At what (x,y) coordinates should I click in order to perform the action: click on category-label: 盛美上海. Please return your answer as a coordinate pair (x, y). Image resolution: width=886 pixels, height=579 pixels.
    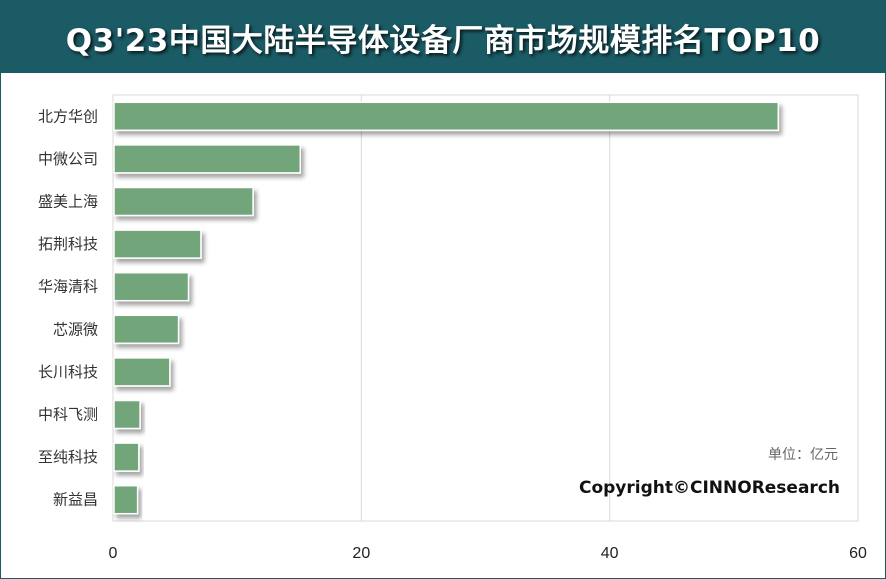
    Looking at the image, I should click on (68, 202).